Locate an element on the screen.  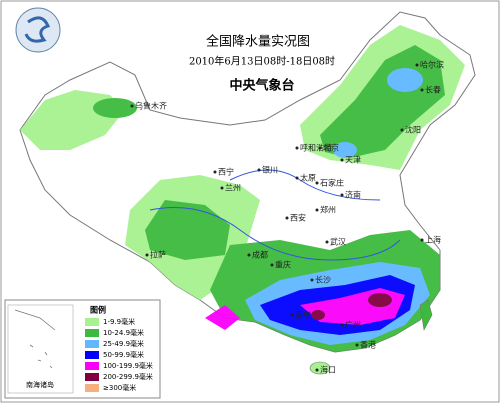
city-label: 成都 is located at coordinates (260, 255).